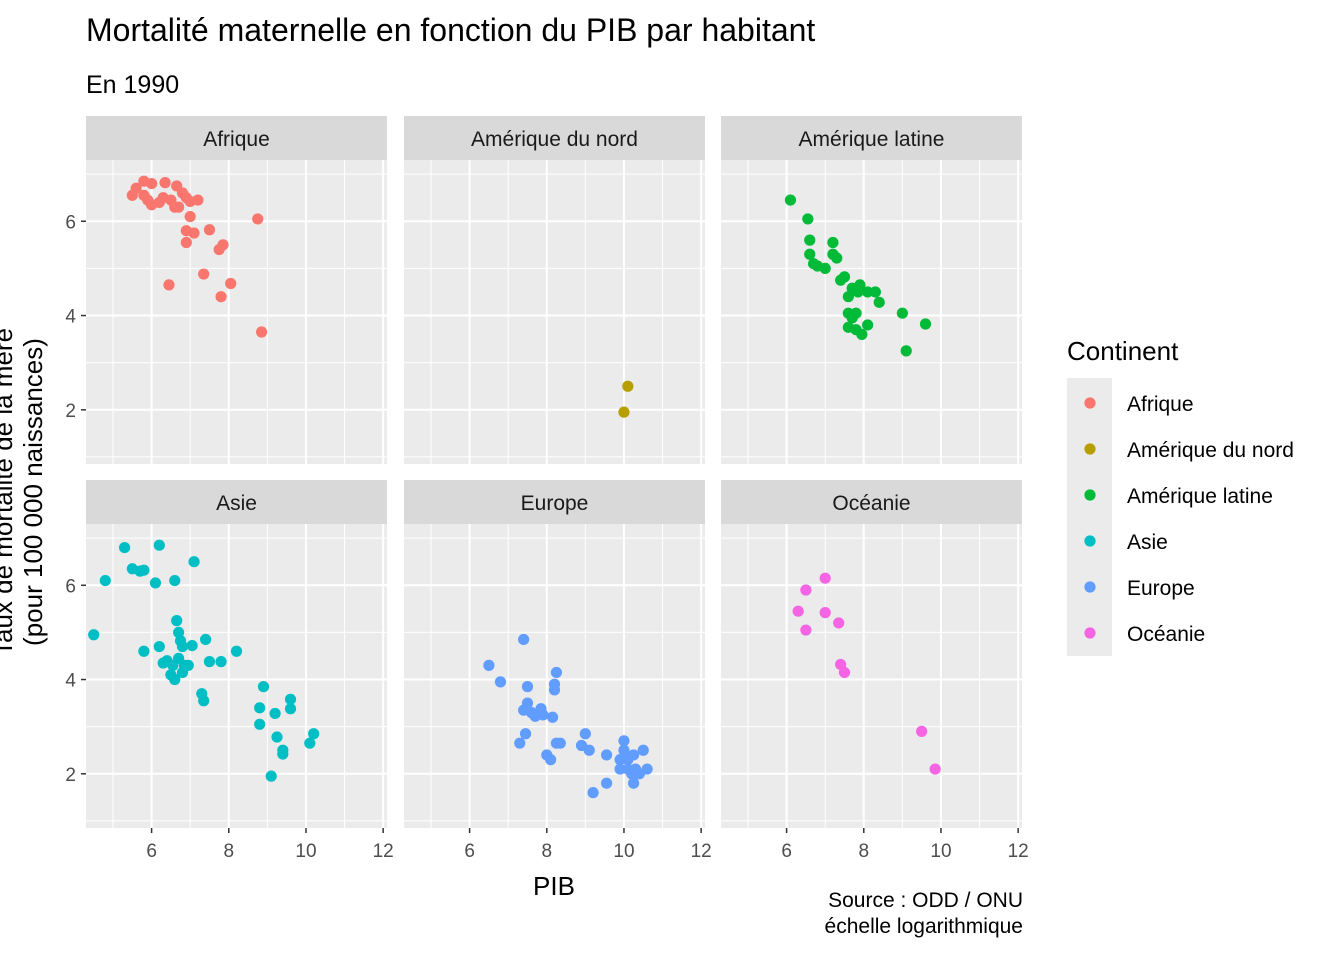  What do you see at coordinates (132, 85) in the screenshot?
I see `chart-subtitle: En 1990` at bounding box center [132, 85].